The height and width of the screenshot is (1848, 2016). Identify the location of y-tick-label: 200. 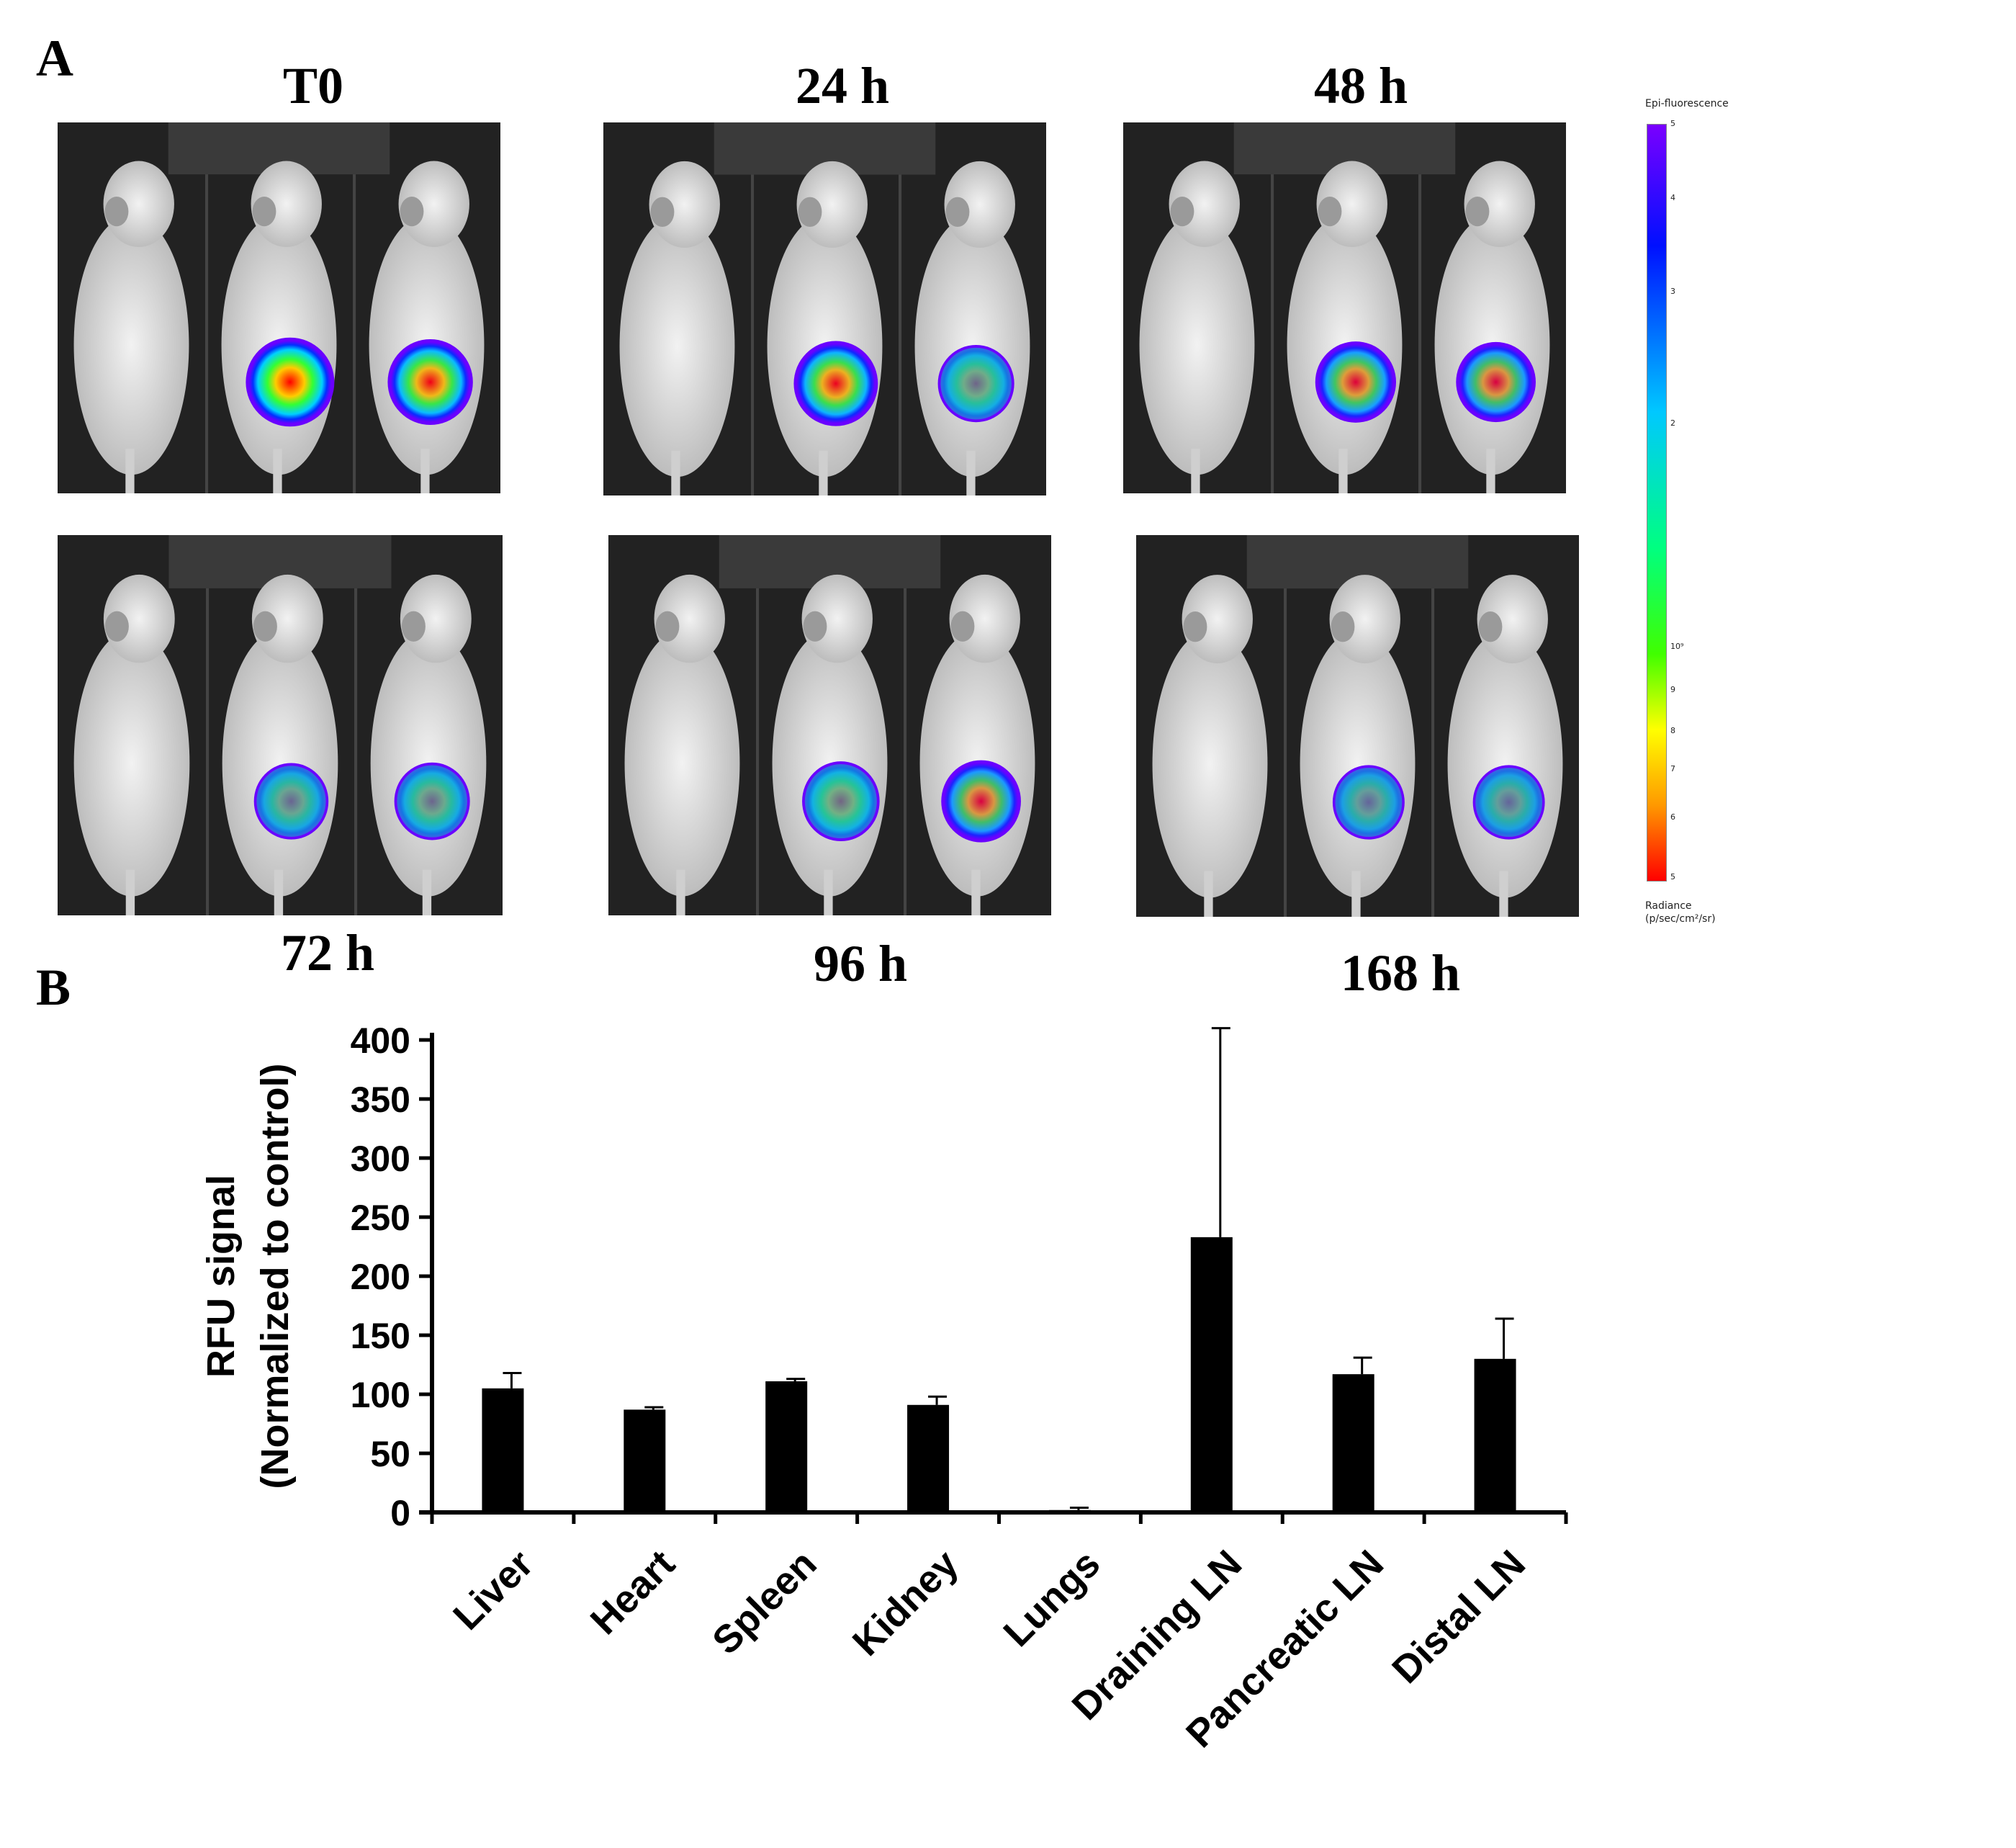
(380, 1277).